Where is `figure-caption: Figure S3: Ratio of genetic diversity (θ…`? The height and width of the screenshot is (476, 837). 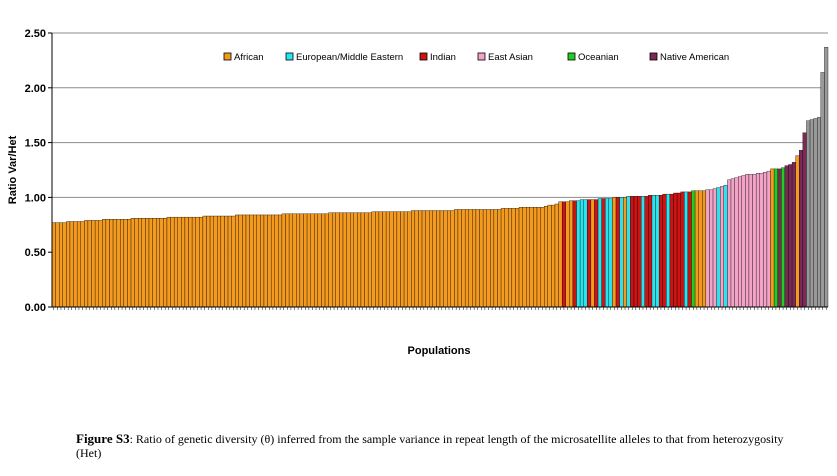
figure-caption: Figure S3: Ratio of genetic diversity (θ… is located at coordinates (436, 446).